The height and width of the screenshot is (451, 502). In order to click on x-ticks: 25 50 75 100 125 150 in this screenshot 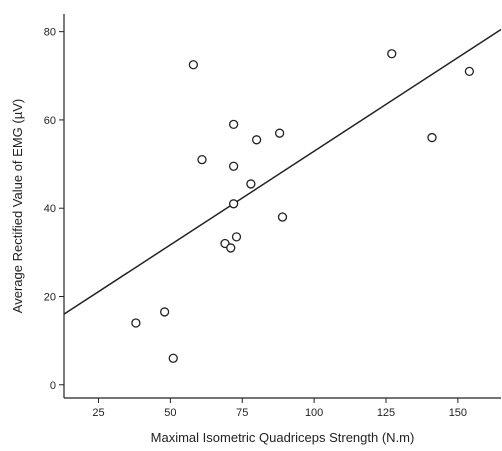, I will do `click(279, 408)`.